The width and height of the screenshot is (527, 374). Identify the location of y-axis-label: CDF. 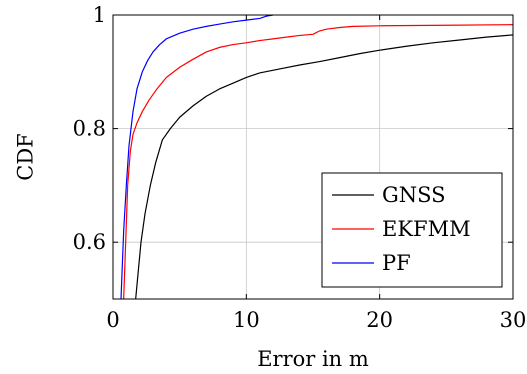
(26, 156).